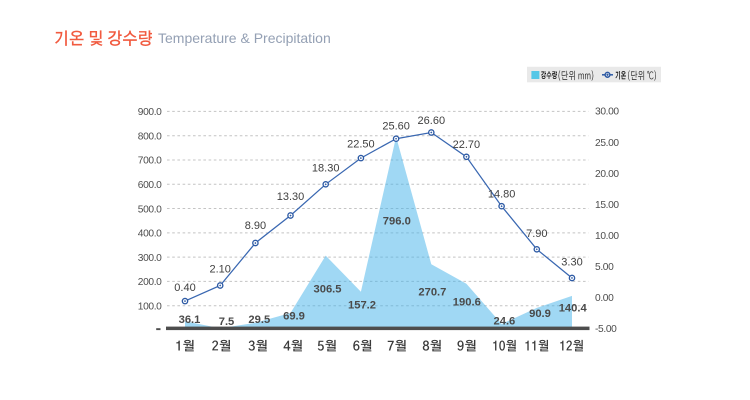  I want to click on svg-text: 90.9, so click(540, 314).